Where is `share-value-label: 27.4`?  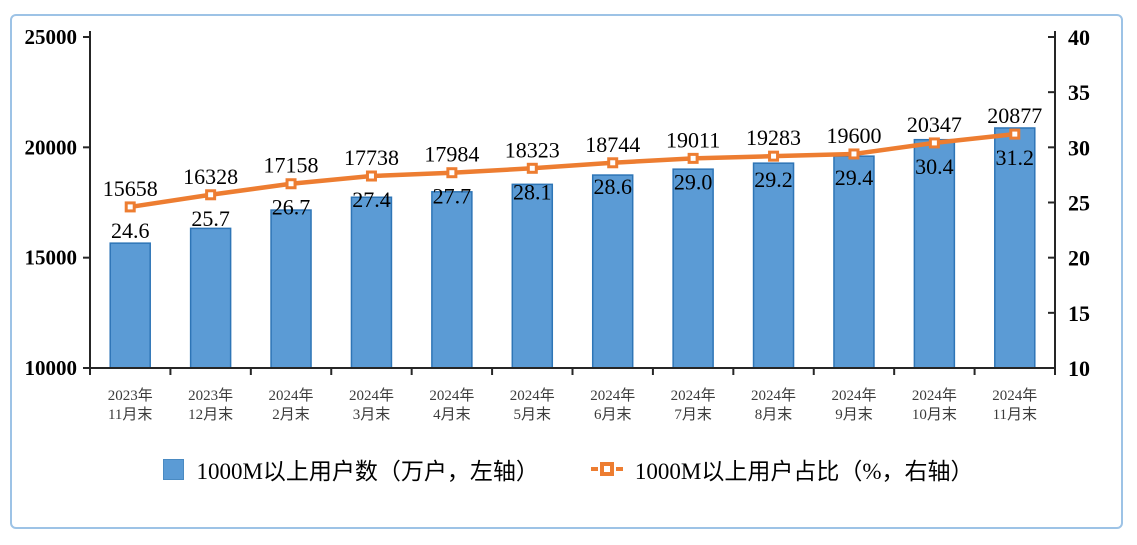 share-value-label: 27.4 is located at coordinates (371, 199).